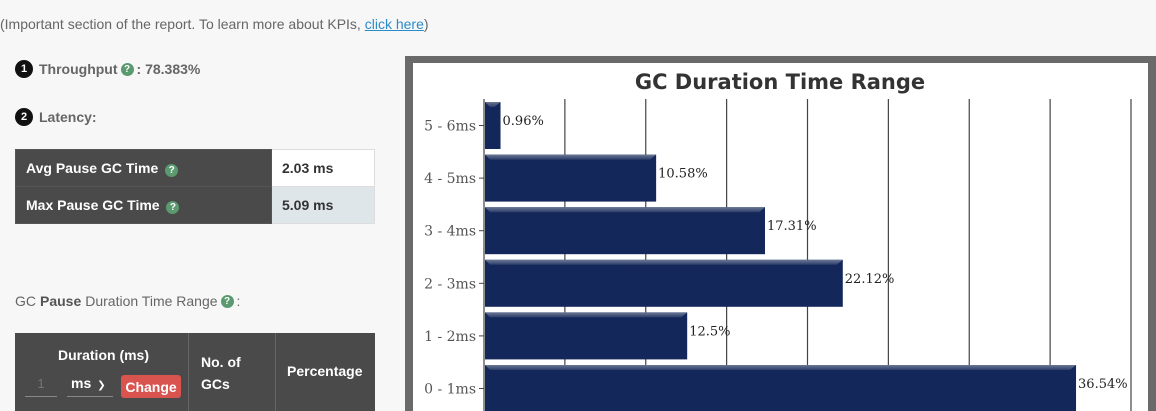  What do you see at coordinates (450, 179) in the screenshot?
I see `tick-label: 4 - 5ms` at bounding box center [450, 179].